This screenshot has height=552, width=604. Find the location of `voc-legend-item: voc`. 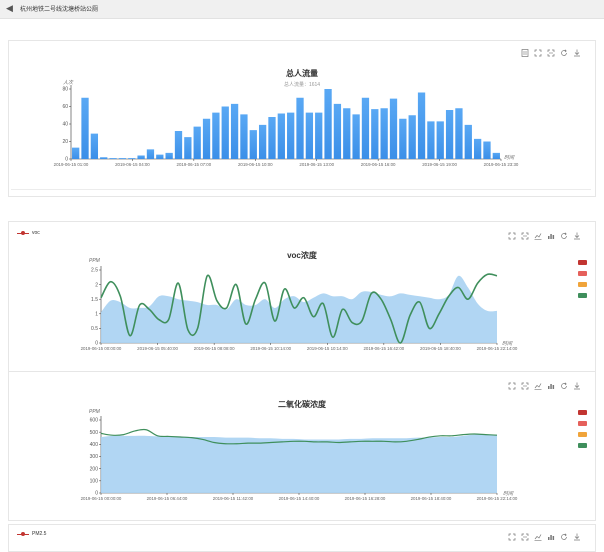

voc-legend-item: voc is located at coordinates (28, 233).